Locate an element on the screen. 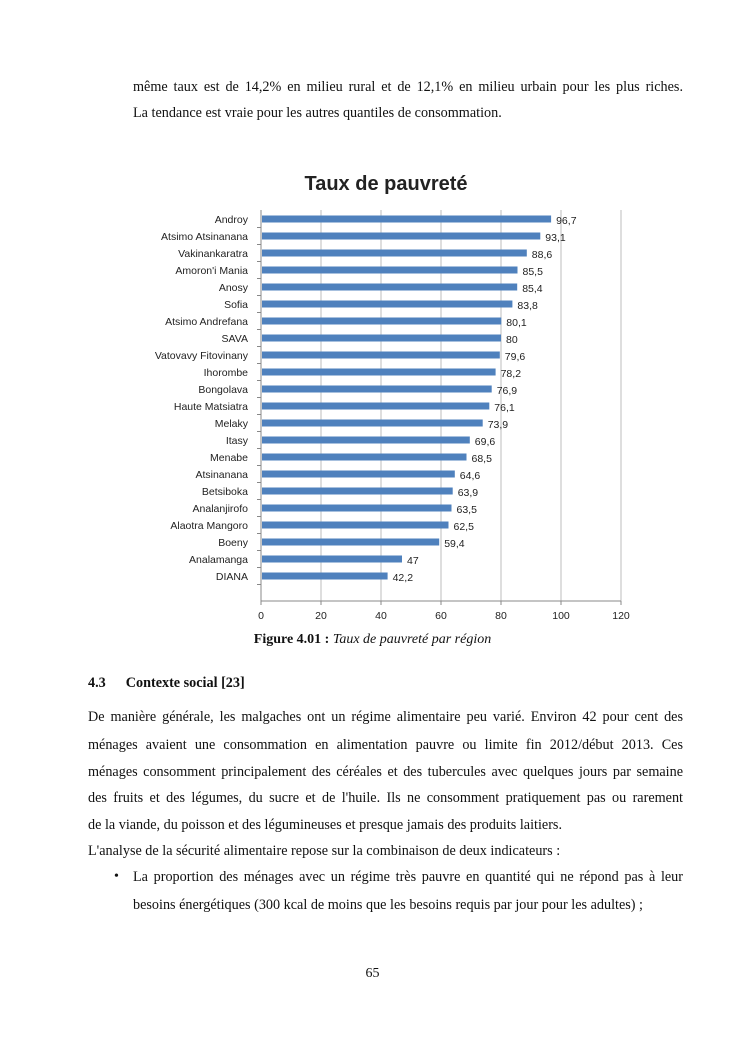 This screenshot has width=745, height=1053. x-tick-label: 60 is located at coordinates (441, 615).